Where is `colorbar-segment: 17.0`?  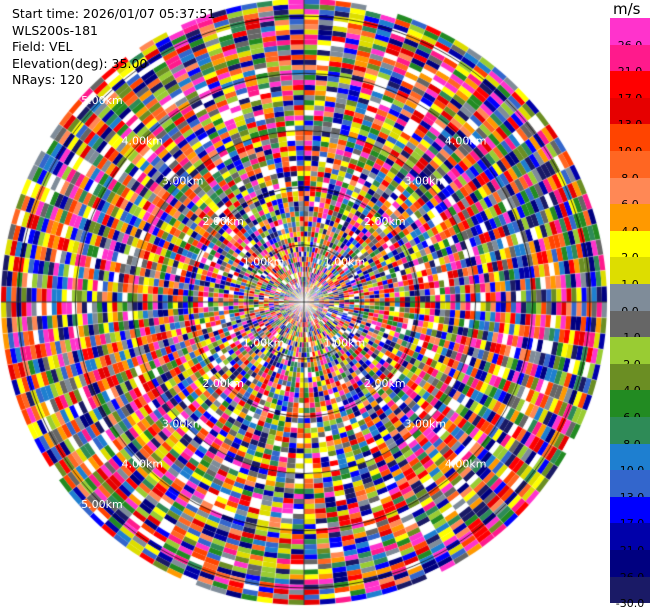 colorbar-segment: 17.0 is located at coordinates (630, 88).